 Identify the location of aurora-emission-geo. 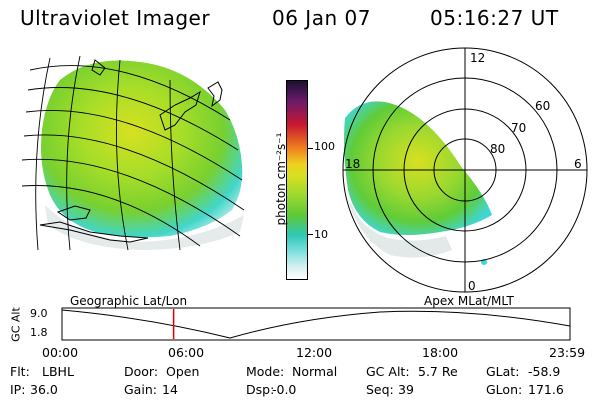
(142, 149).